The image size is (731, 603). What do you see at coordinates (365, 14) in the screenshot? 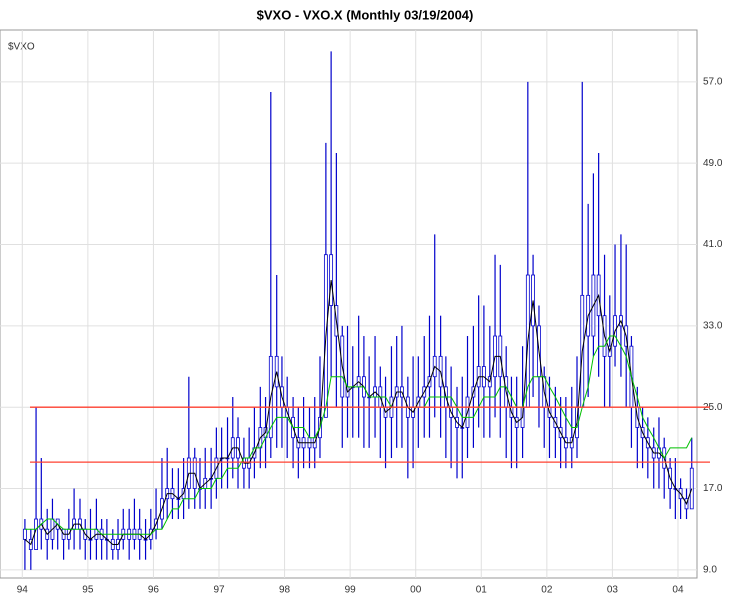
I see `chart-title: $VXO - VXO.X (Monthly 03/19/2004)` at bounding box center [365, 14].